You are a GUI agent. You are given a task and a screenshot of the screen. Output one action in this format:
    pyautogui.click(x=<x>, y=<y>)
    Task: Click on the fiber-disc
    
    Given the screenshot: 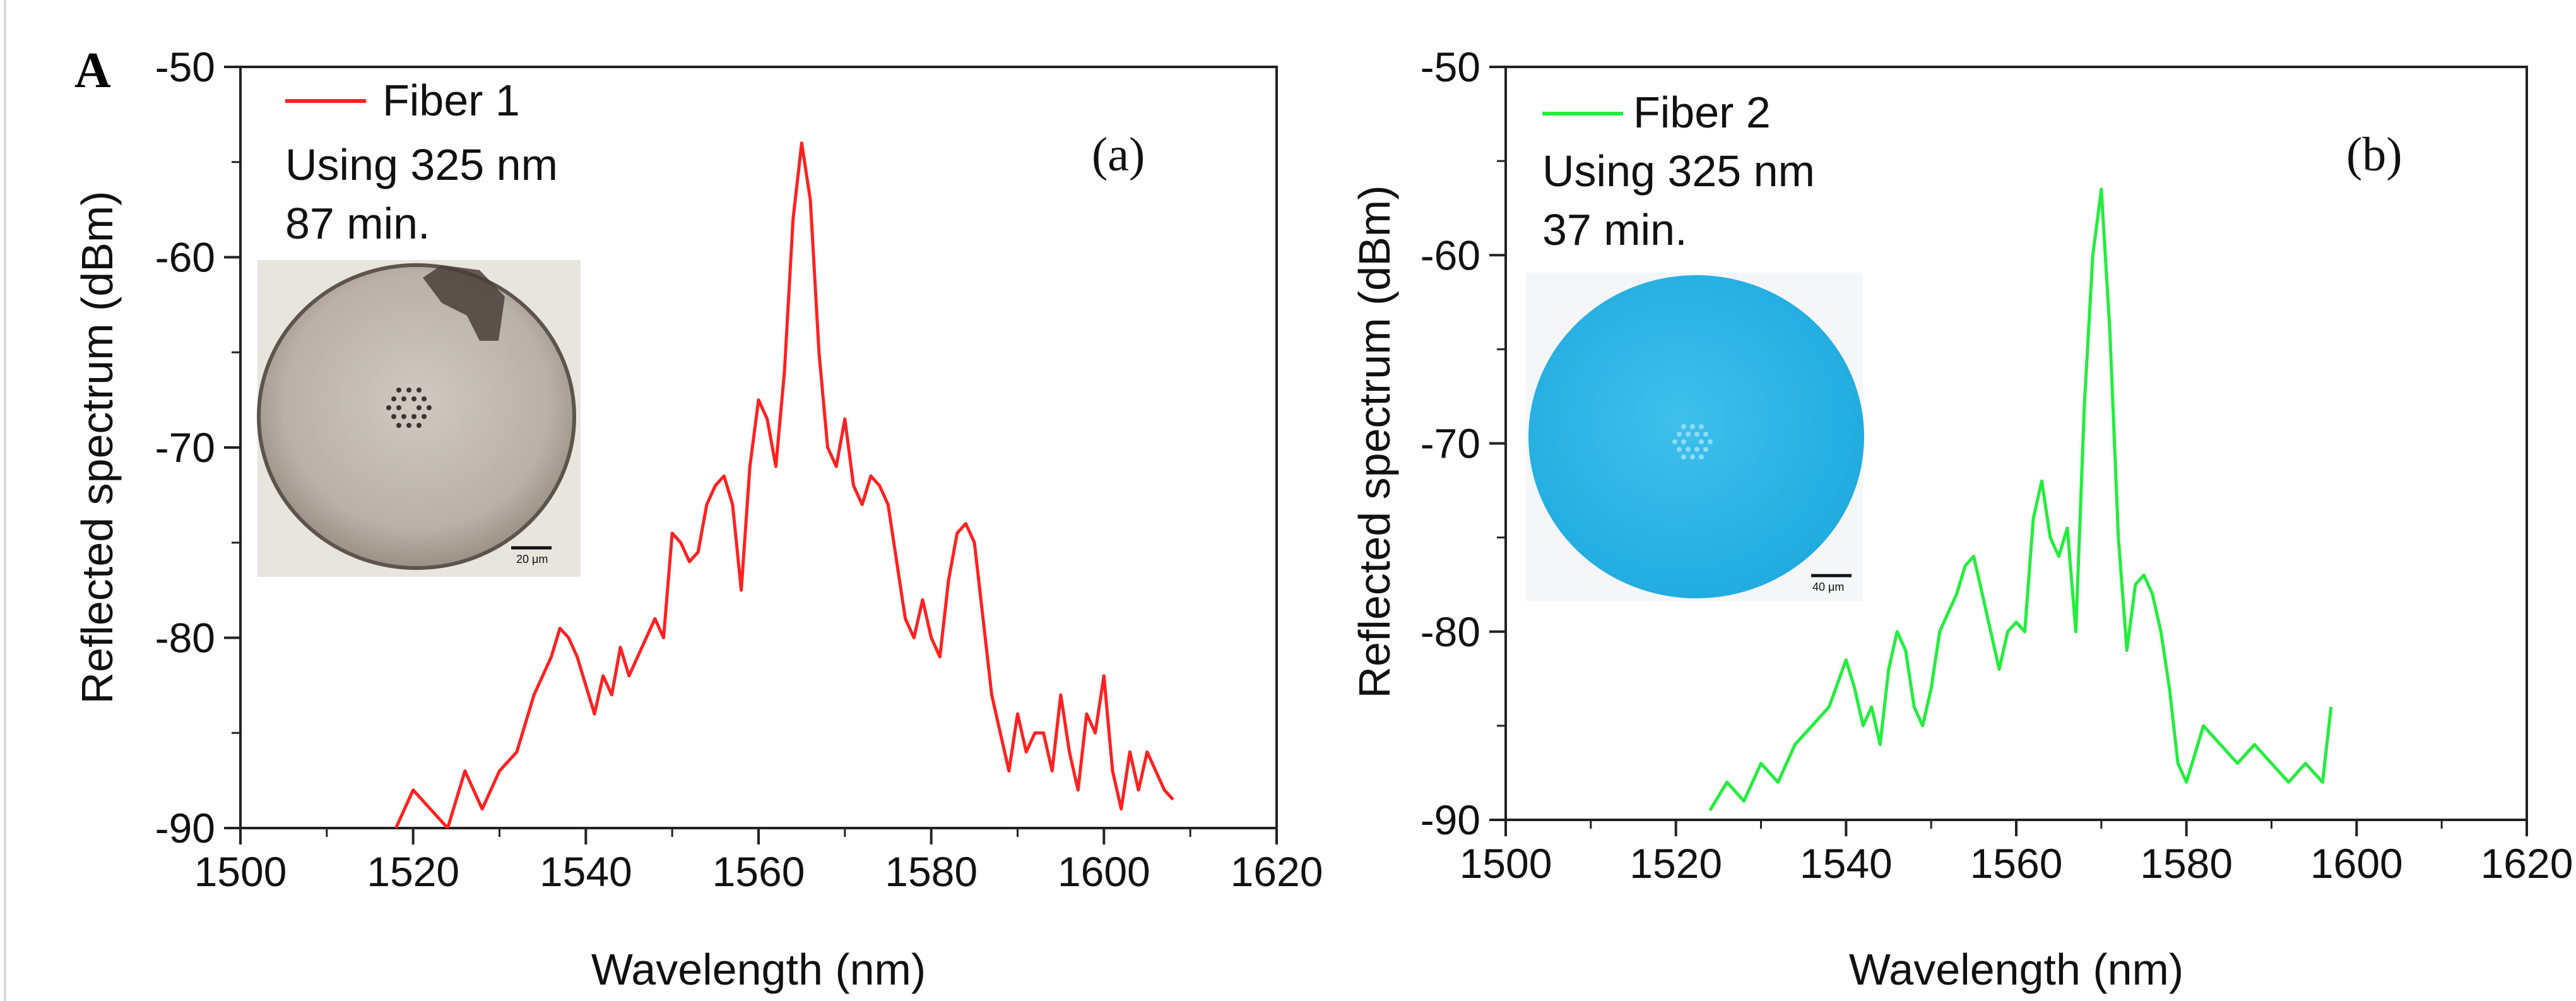 What is the action you would take?
    pyautogui.click(x=1696, y=437)
    